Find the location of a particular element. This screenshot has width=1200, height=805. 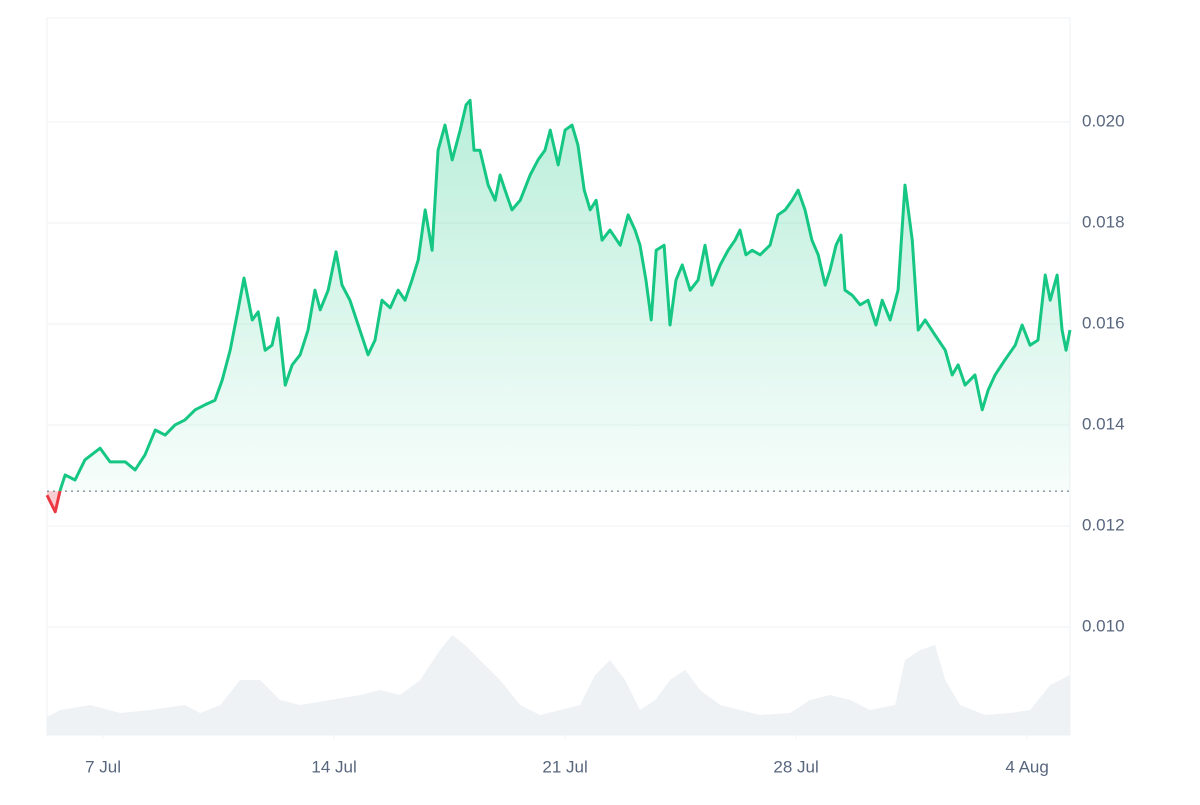

x-tick-label: 28 Jul is located at coordinates (795, 766).